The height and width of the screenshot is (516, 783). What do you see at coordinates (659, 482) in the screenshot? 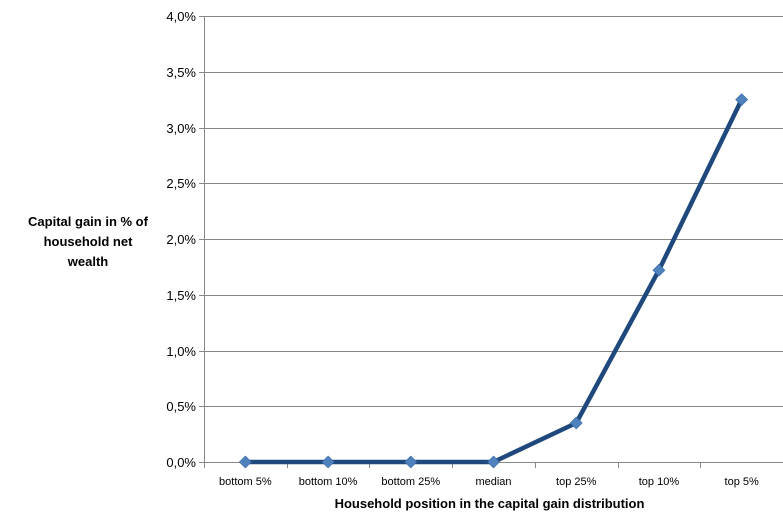
I see `x-tick-label: top 10%` at bounding box center [659, 482].